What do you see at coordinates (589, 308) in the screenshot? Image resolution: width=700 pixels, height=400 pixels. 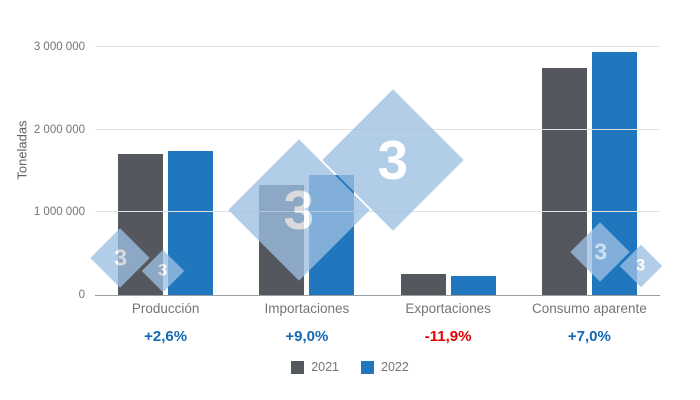 I see `category-label: Consumo aparente` at bounding box center [589, 308].